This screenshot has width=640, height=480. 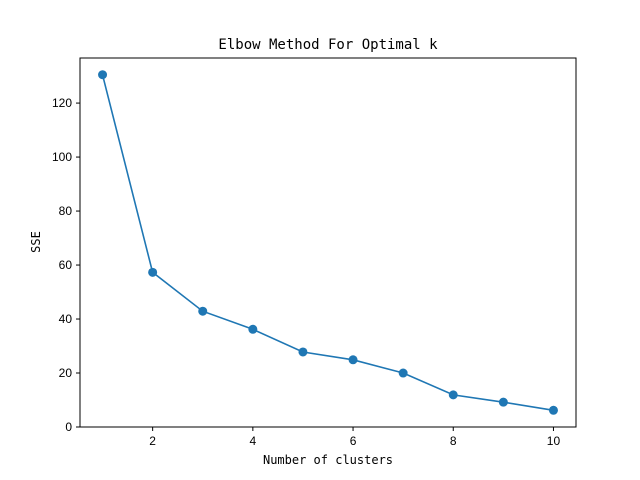 I want to click on y-axis: 0 20 40 60 80 100 120, so click(x=66, y=265).